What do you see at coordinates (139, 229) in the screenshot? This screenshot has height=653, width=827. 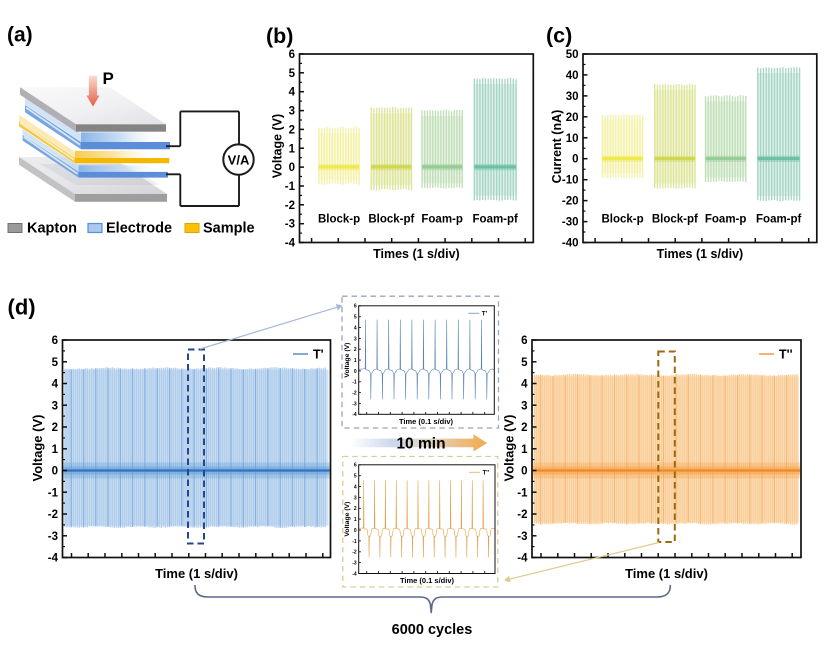 I see `svg-text: Electrode` at bounding box center [139, 229].